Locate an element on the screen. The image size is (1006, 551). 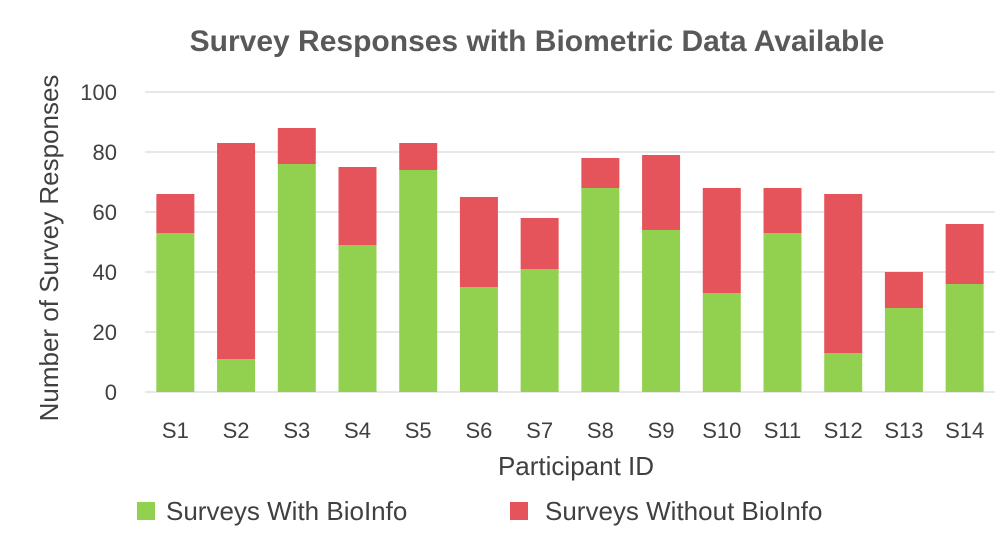
x-tick-label: S4 is located at coordinates (357, 430).